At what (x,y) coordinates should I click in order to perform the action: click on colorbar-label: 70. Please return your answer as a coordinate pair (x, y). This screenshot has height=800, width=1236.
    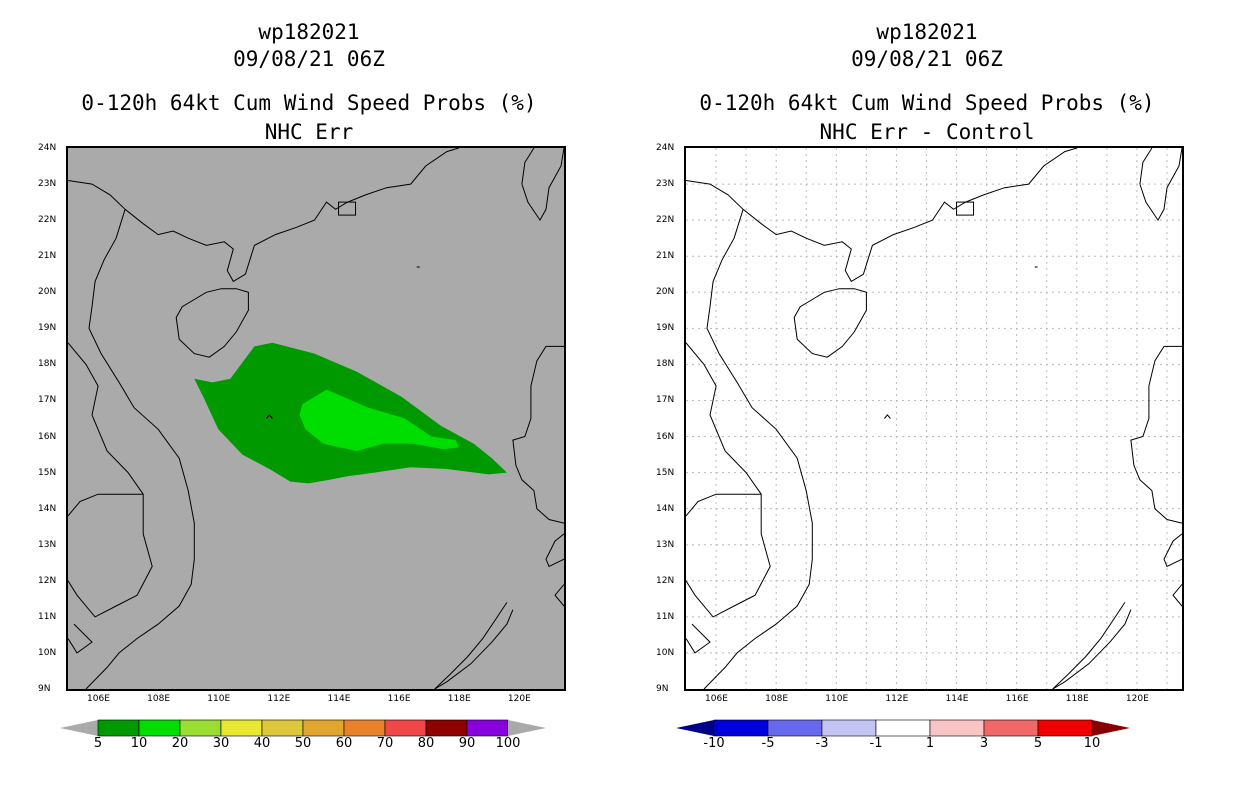
    Looking at the image, I should click on (385, 743).